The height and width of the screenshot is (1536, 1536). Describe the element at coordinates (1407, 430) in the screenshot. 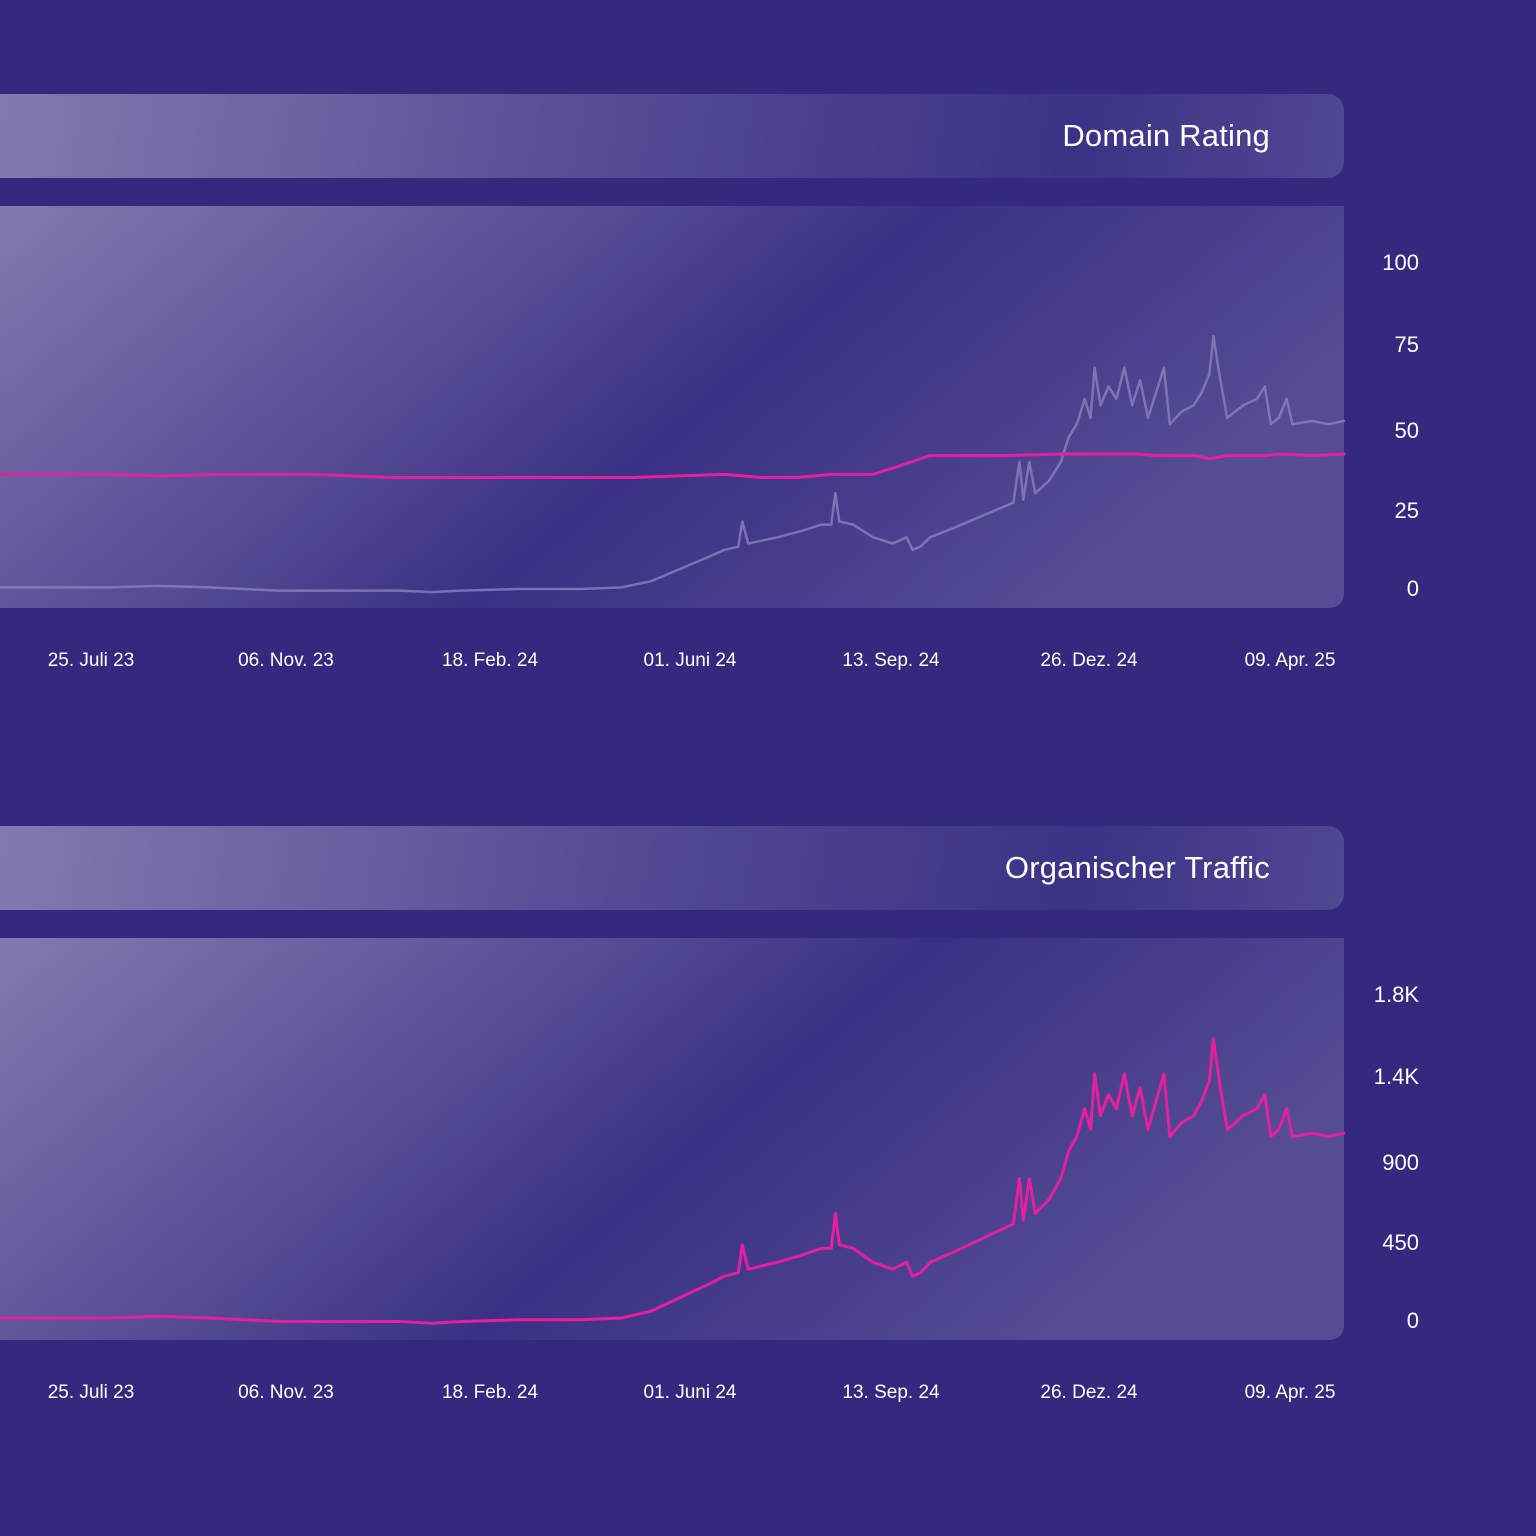

I see `y-tick-label: 50` at that location.